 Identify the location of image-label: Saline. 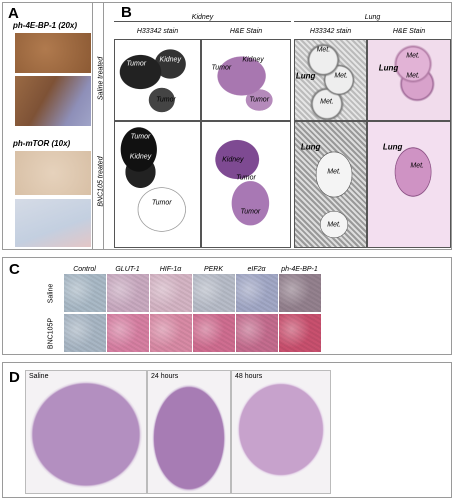
(39, 376).